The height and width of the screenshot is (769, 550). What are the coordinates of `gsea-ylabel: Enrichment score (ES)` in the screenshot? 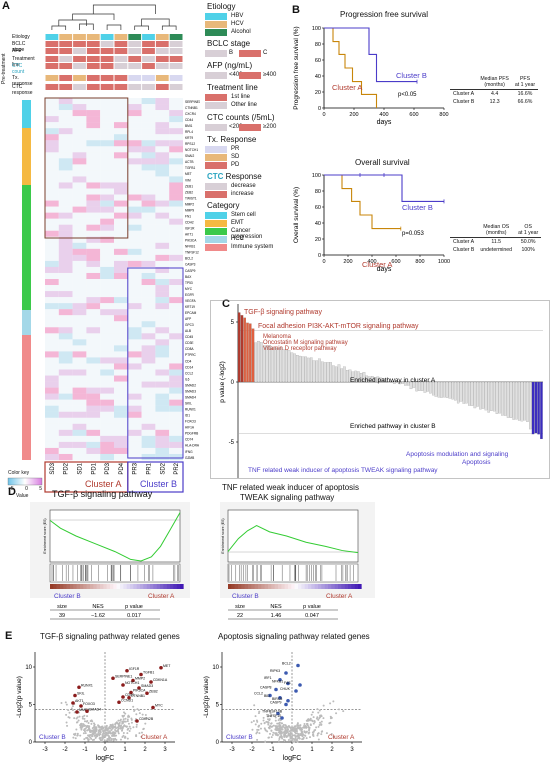 It's located at (223, 535).